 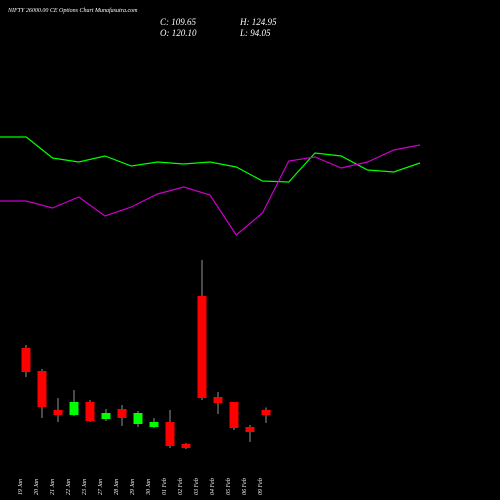 What do you see at coordinates (37, 487) in the screenshot?
I see `x-tick-label: 20 Jan` at bounding box center [37, 487].